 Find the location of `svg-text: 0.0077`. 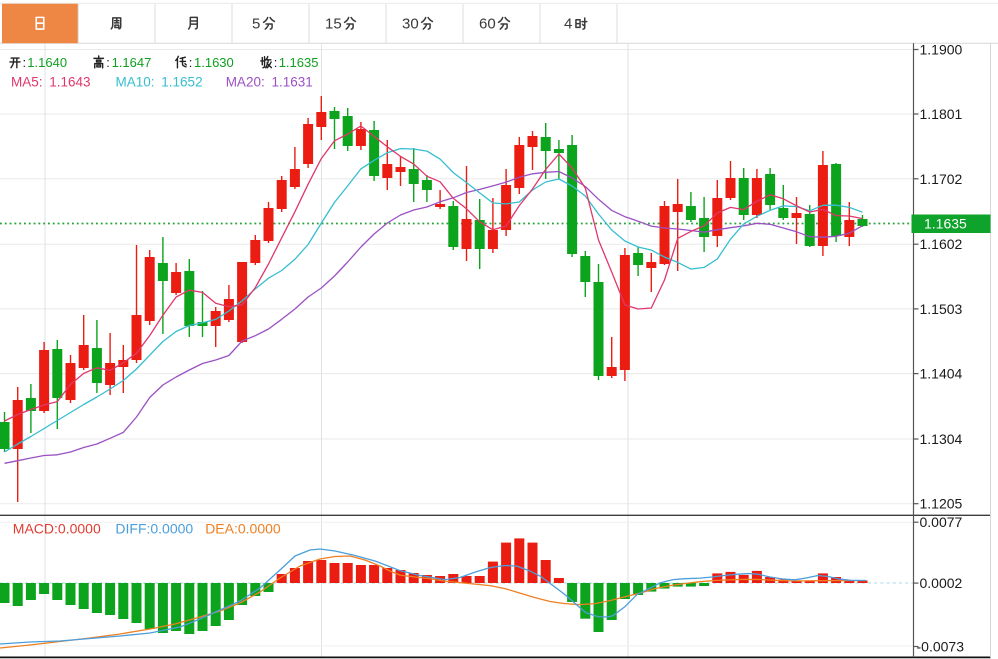

svg-text: 0.0077 is located at coordinates (941, 522).